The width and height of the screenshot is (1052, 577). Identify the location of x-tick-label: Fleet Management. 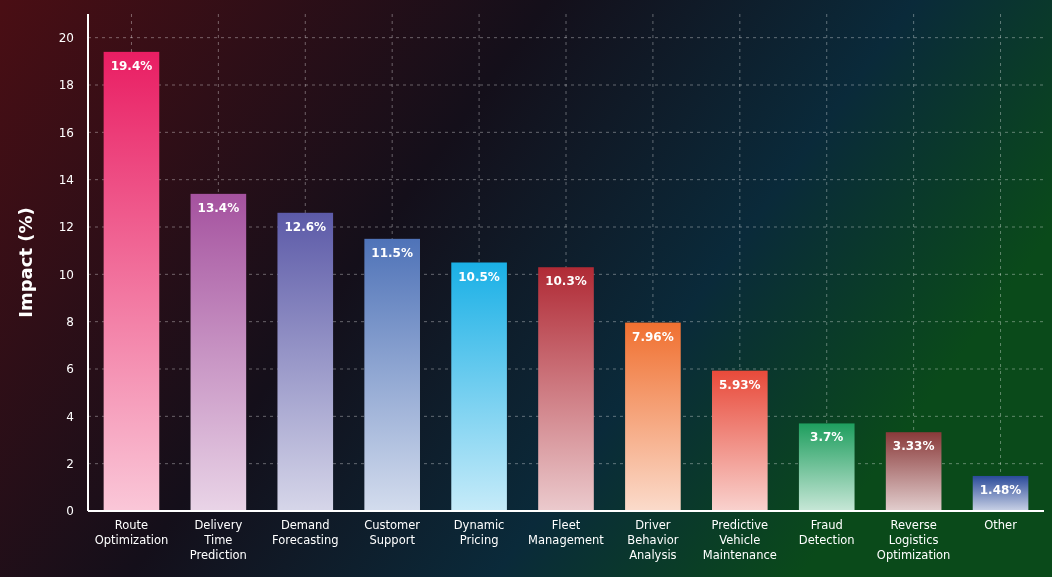
(566, 532).